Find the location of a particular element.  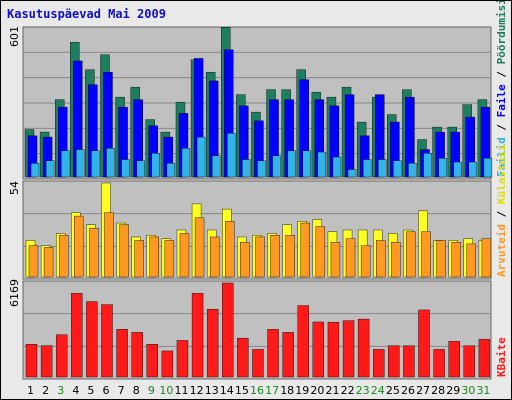

bot-side-legend: KBaite is located at coordinates (501, 357).